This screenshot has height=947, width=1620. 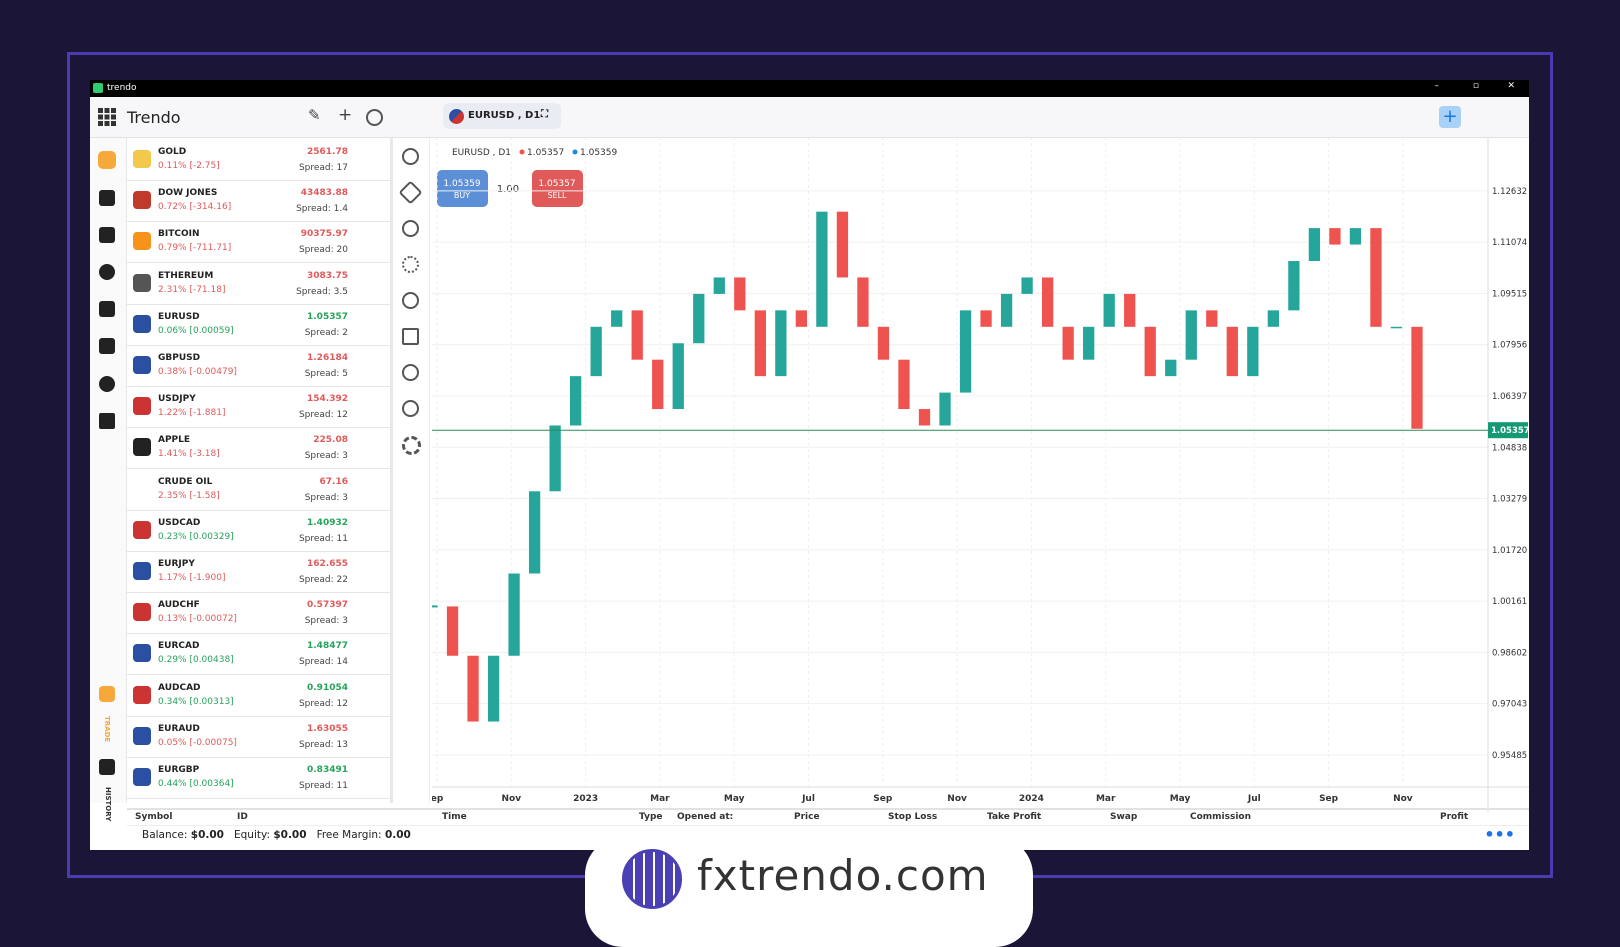 What do you see at coordinates (108, 804) in the screenshot?
I see `history-label: HISTORY` at bounding box center [108, 804].